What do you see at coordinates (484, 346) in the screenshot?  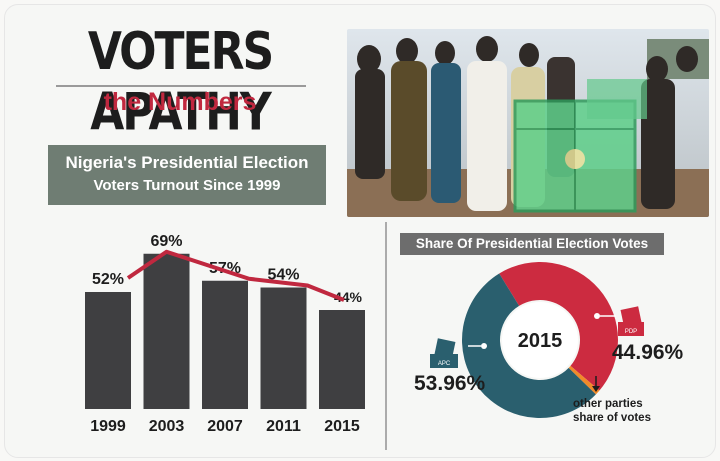 I see `apc-marker-dot` at bounding box center [484, 346].